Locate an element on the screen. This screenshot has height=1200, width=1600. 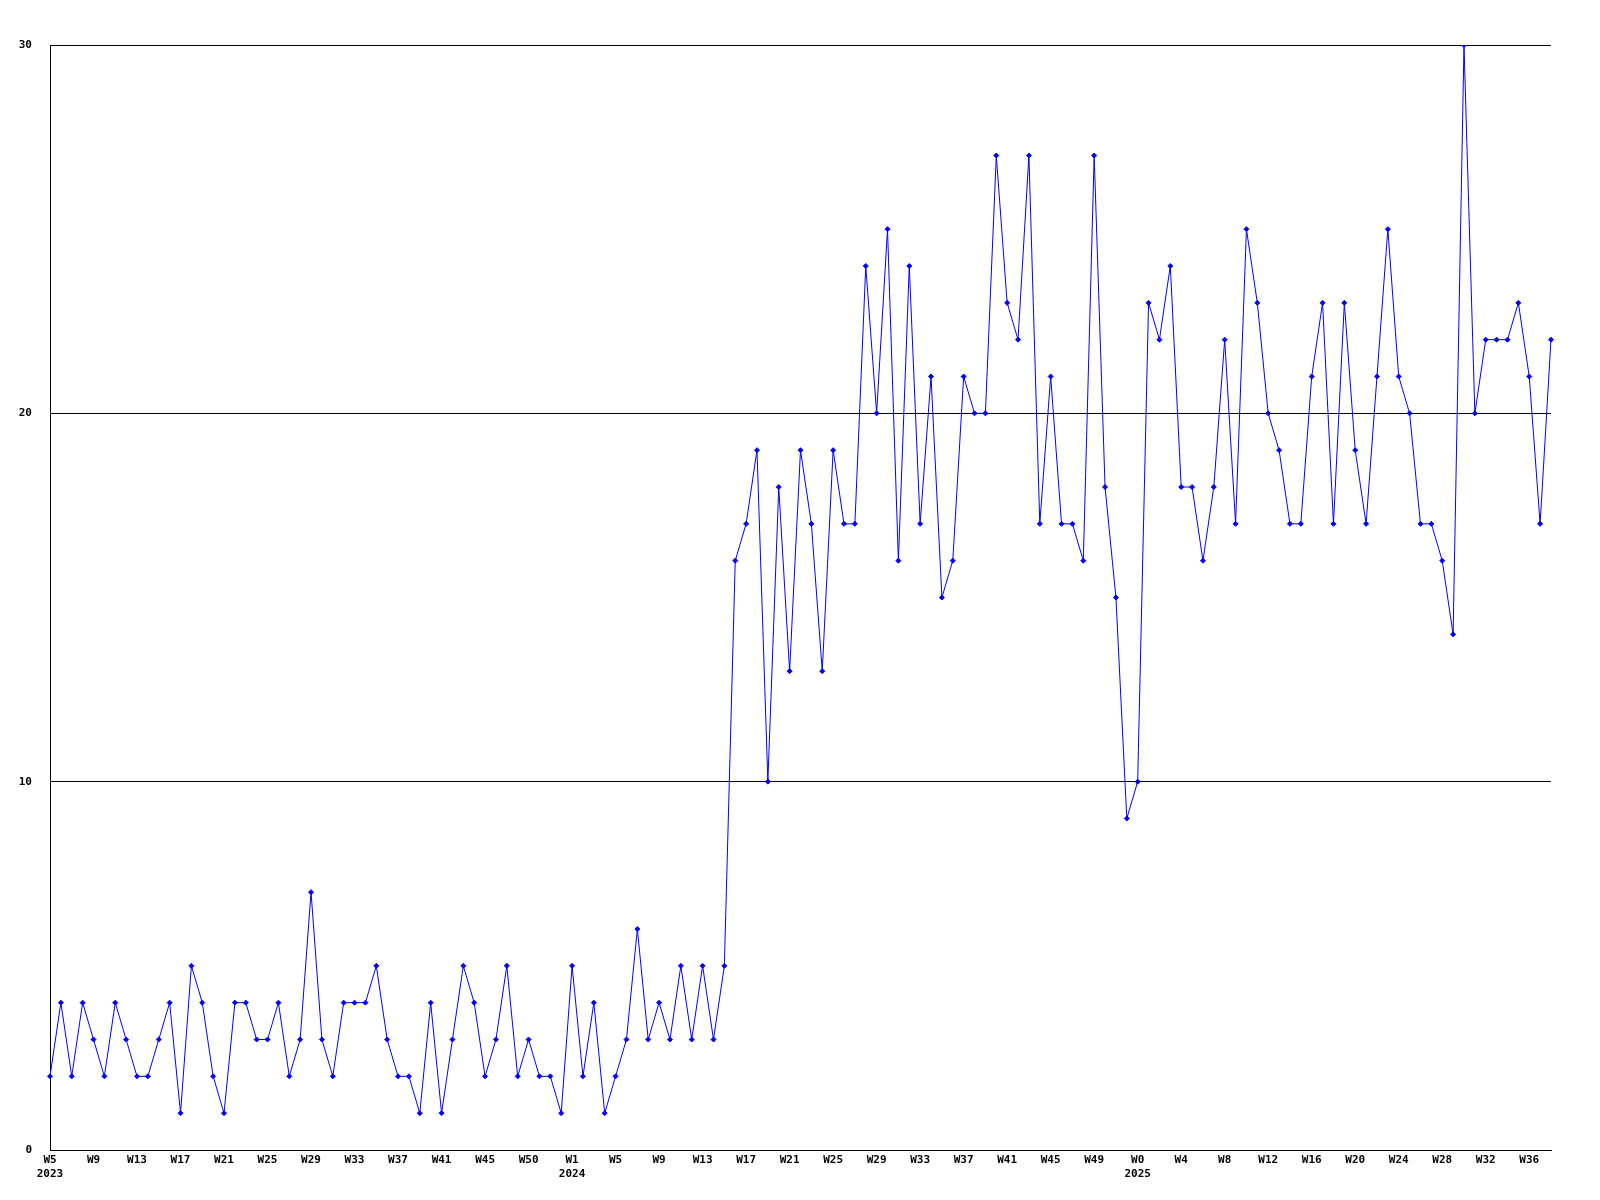
x-tick-label: W20 is located at coordinates (1355, 1160).